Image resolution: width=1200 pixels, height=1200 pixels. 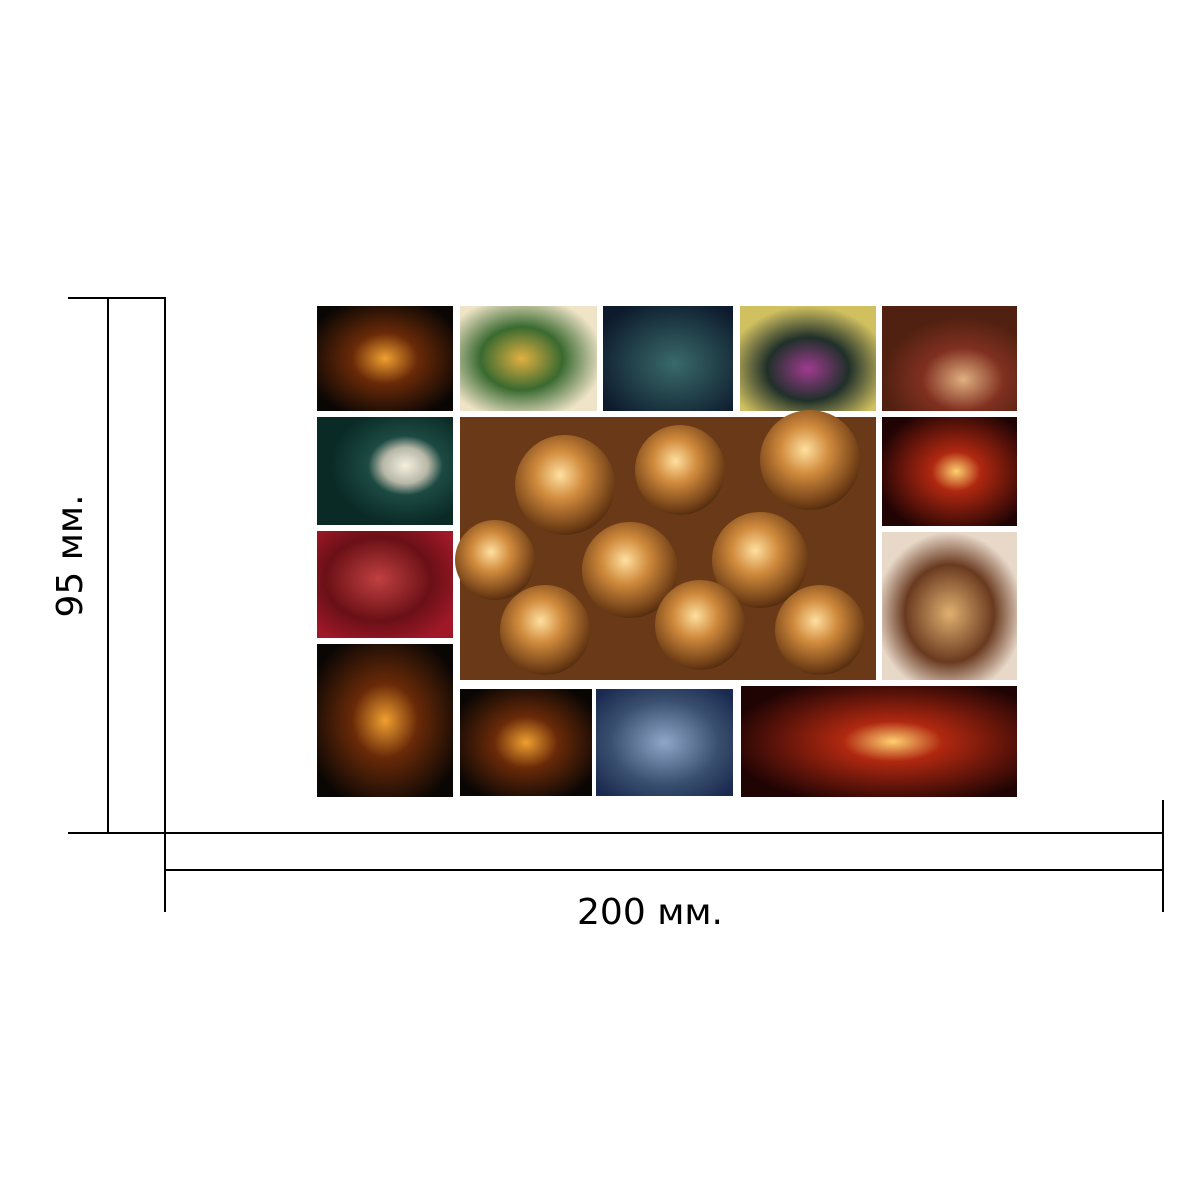 I want to click on height-dimension: 95 мм., so click(x=108, y=565).